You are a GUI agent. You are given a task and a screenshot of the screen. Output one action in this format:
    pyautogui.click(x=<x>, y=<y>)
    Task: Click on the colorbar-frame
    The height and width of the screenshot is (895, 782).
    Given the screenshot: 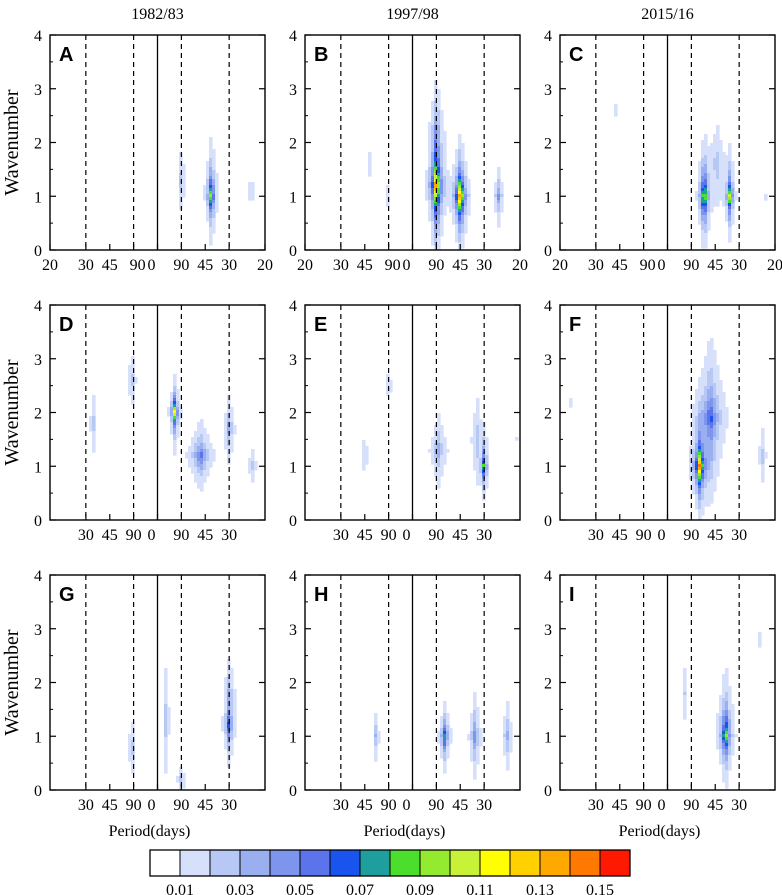 What is the action you would take?
    pyautogui.click(x=390, y=863)
    